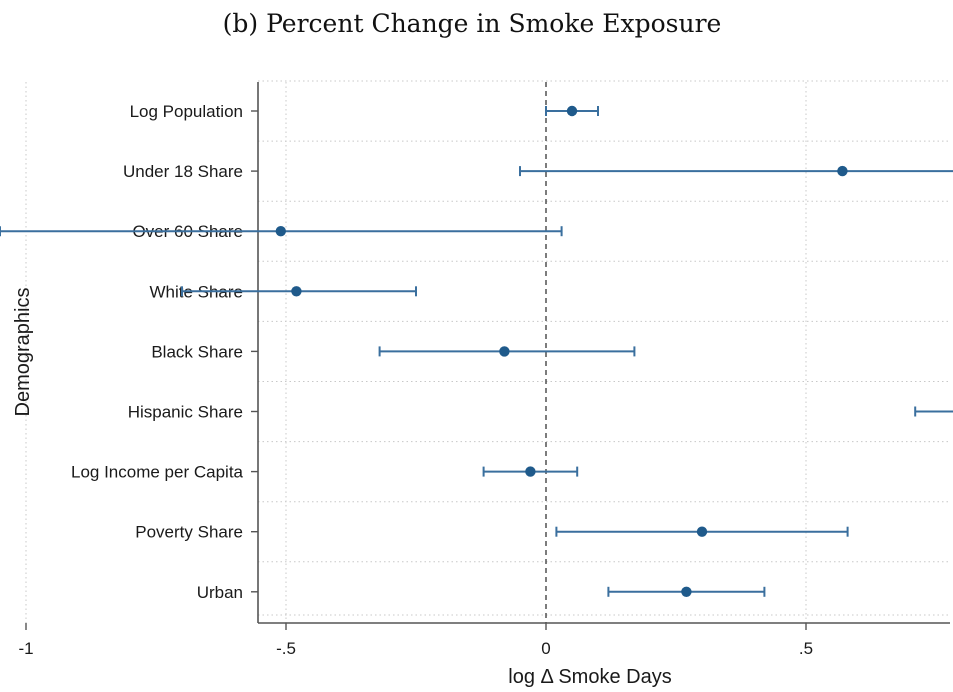  I want to click on y-axis-title: Demographics, so click(23, 352).